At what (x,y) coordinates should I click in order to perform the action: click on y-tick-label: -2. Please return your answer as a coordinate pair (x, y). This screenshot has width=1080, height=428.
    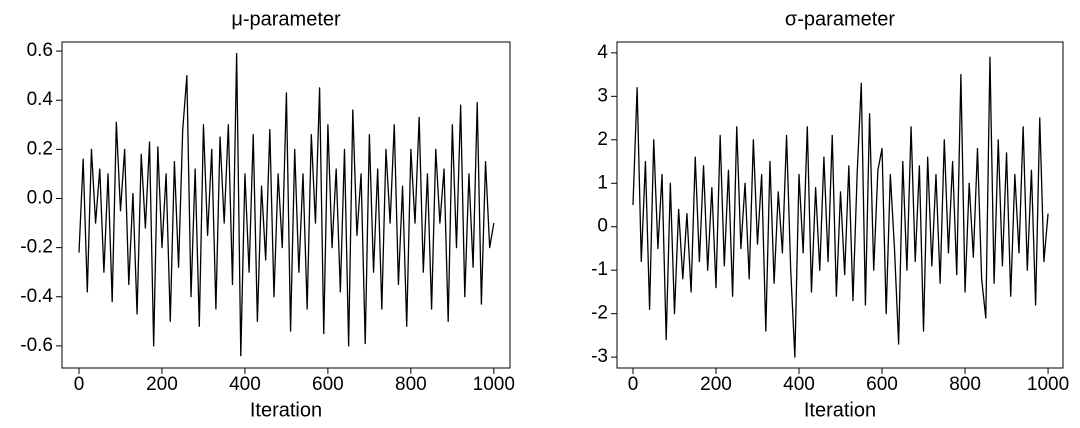
    Looking at the image, I should click on (599, 313).